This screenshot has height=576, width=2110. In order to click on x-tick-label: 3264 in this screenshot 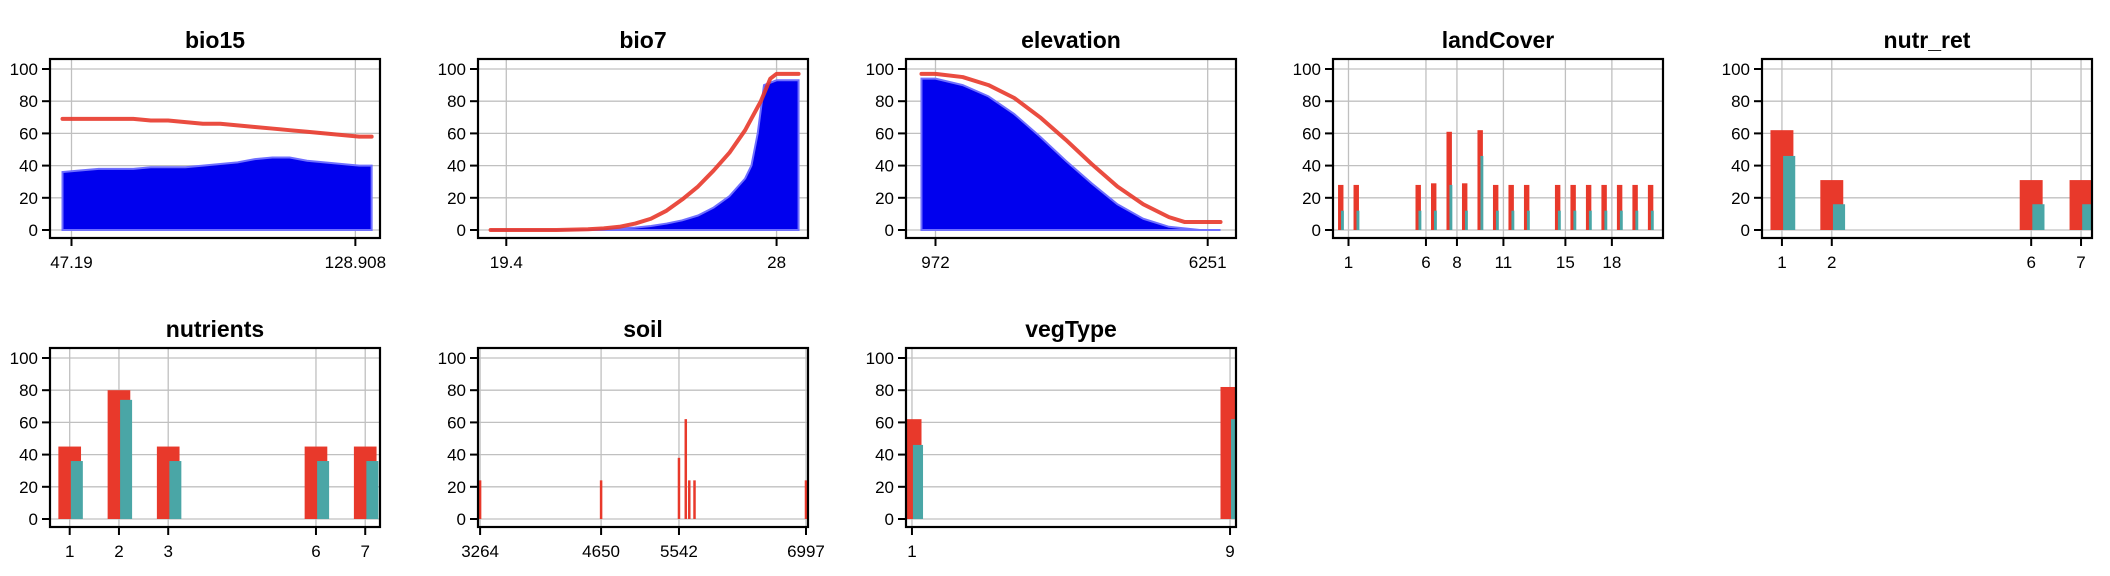, I will do `click(480, 551)`.